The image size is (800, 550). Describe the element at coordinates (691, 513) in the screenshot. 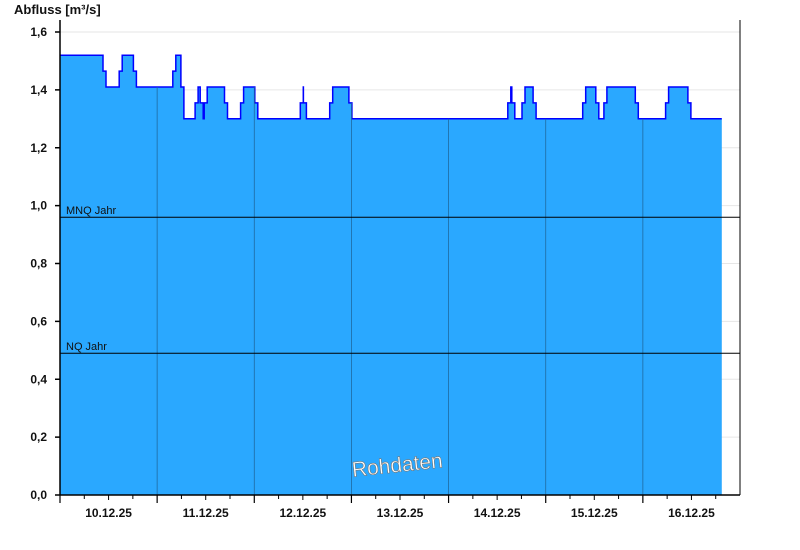

I see `x-tick-label: 16.12.25` at that location.